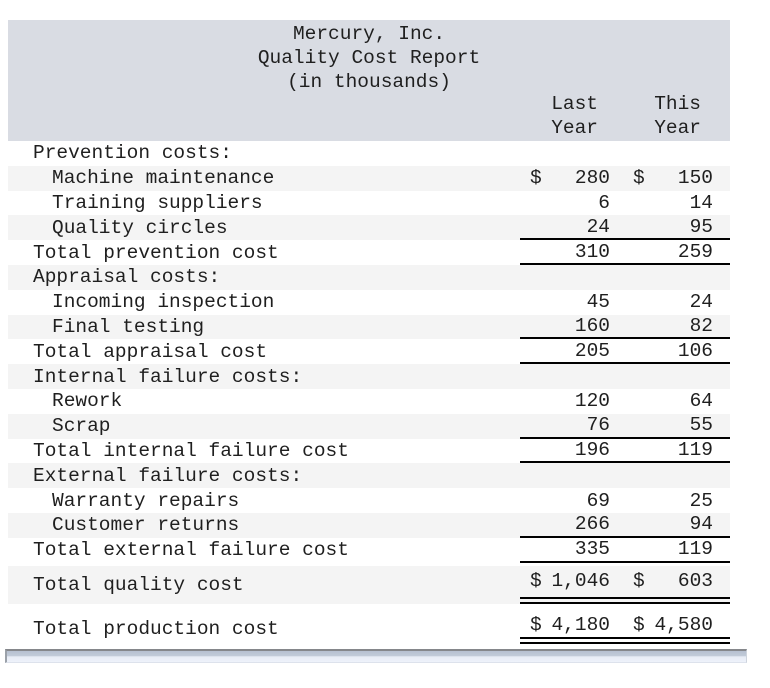 This screenshot has width=770, height=688. What do you see at coordinates (670, 524) in the screenshot?
I see `this-year-cell: 94` at bounding box center [670, 524].